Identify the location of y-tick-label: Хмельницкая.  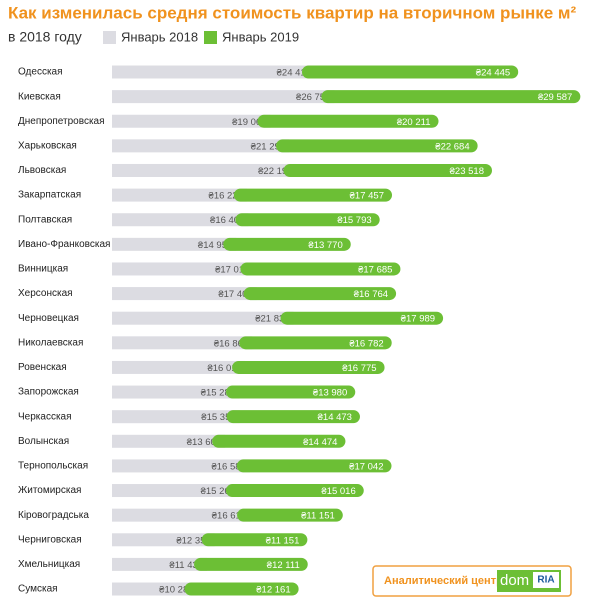
(49, 564).